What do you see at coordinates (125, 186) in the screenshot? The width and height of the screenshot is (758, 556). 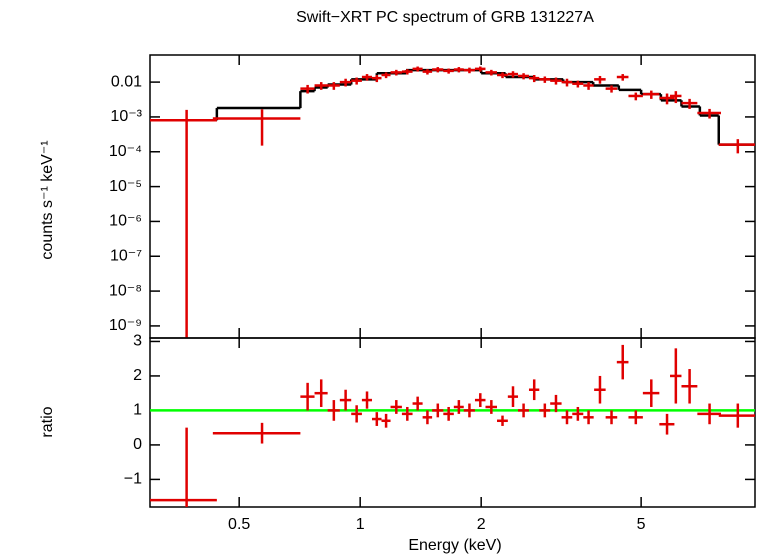 I see `y-tick-label: 10⁻⁵` at bounding box center [125, 186].